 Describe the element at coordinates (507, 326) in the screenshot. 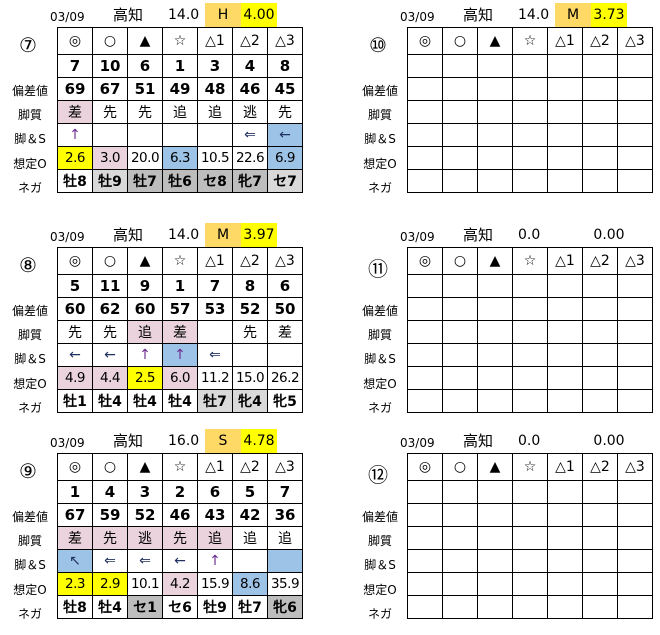

I see `race-panel: 03/09 高知 0.0 0.00 ⑪ 偏差値 脚質 脚＆S 想定O ネガ ◎ ○ ▲ ☆ △1 △2 △3` at that location.